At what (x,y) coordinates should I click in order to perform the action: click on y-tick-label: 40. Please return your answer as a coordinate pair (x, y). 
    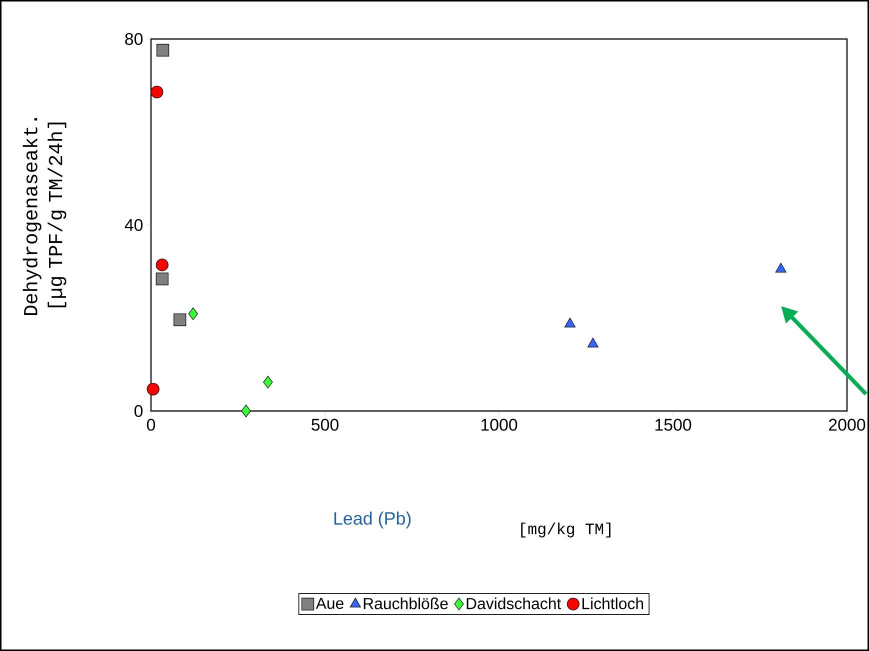
    Looking at the image, I should click on (133, 224).